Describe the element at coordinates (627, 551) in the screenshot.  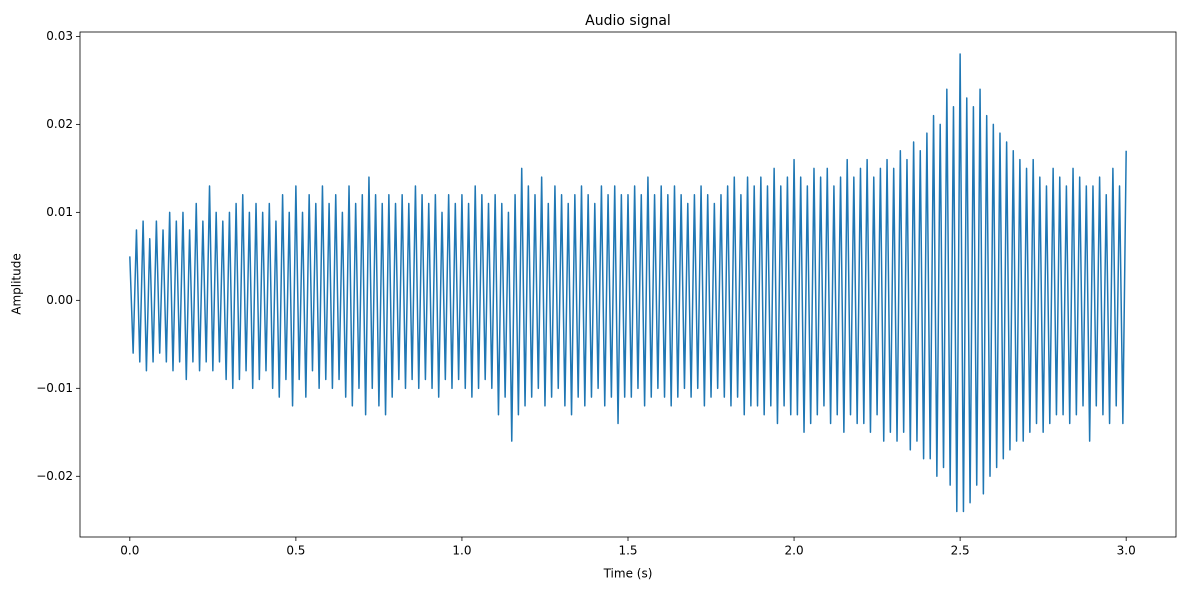
I see `x-tick-label: 1.5` at that location.